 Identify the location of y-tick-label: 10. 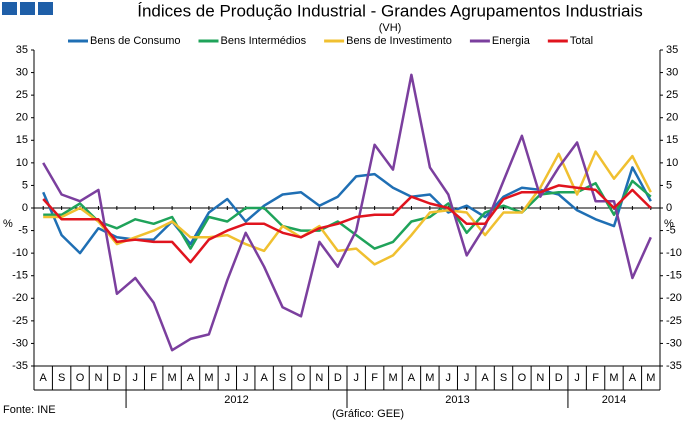
(22, 163).